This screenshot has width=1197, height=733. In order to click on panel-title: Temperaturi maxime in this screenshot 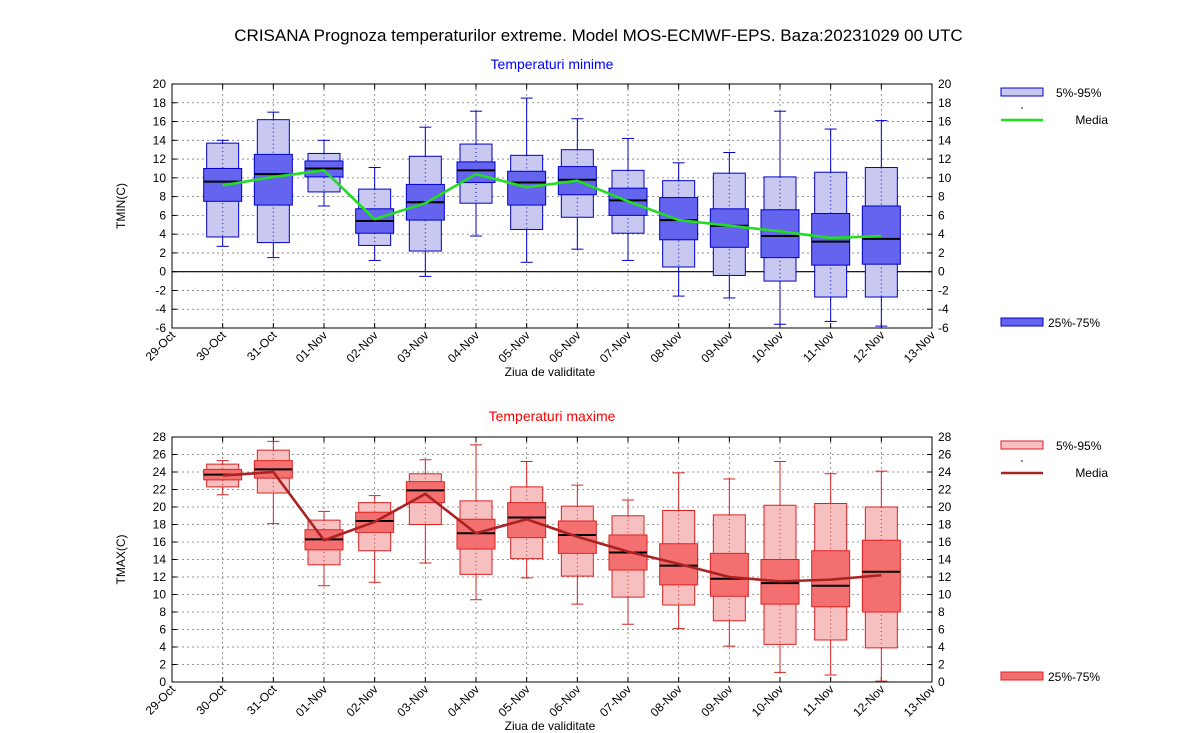, I will do `click(552, 416)`.